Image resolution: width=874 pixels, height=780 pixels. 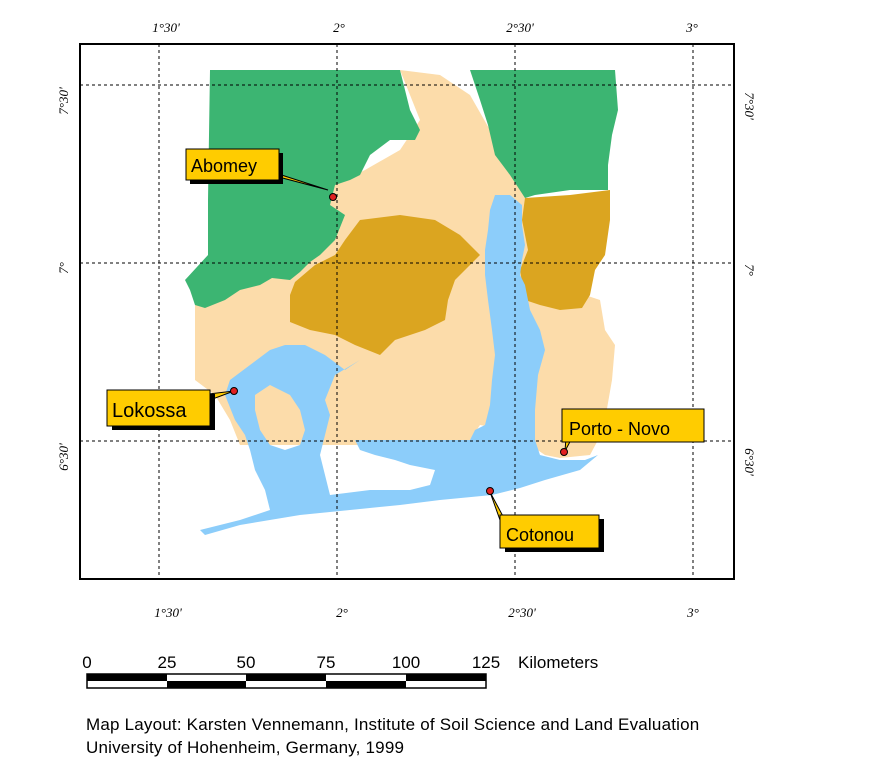 What do you see at coordinates (167, 662) in the screenshot?
I see `scale-tick-label: 25` at bounding box center [167, 662].